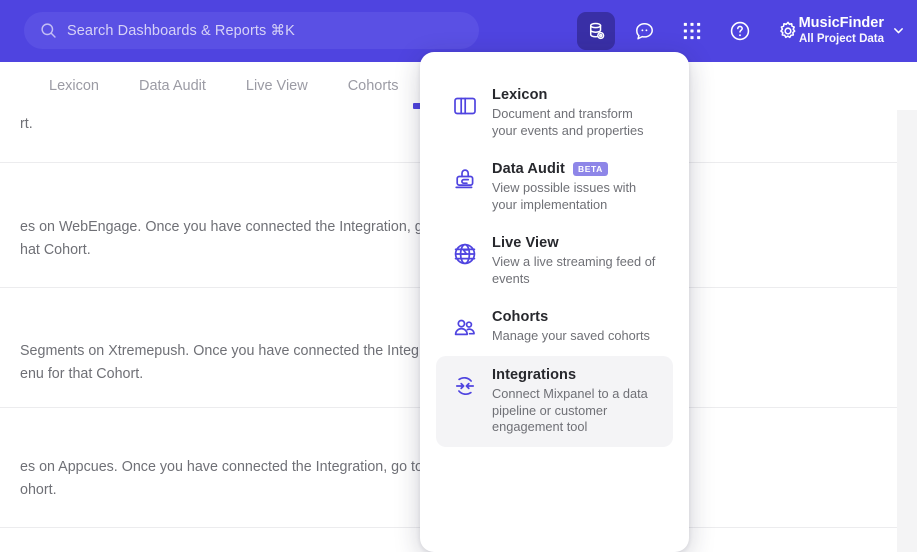 The height and width of the screenshot is (552, 917). I want to click on search-input: Search Dashboards & Reports ⌘K, so click(251, 30).